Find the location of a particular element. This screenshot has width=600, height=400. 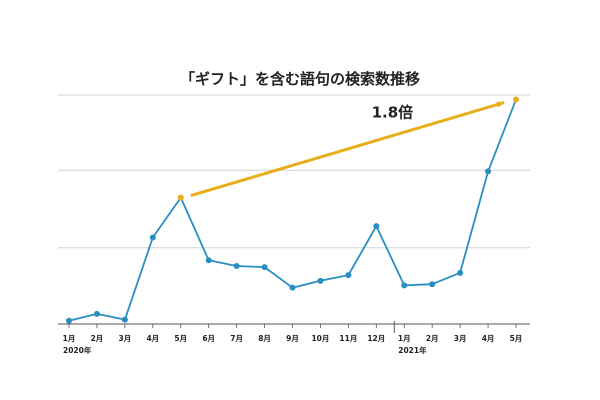

x-tick-label: 8月 is located at coordinates (264, 338).